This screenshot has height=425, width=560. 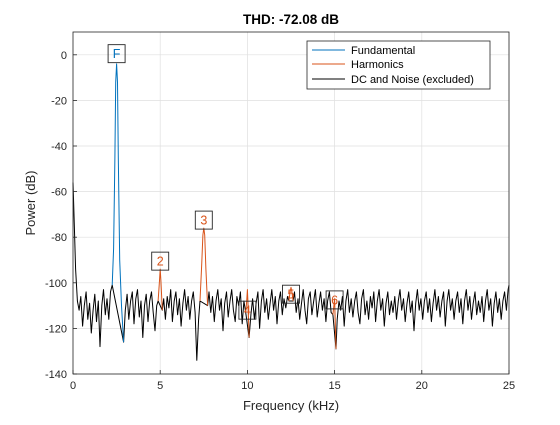 I want to click on marker-label: 6, so click(x=334, y=300).